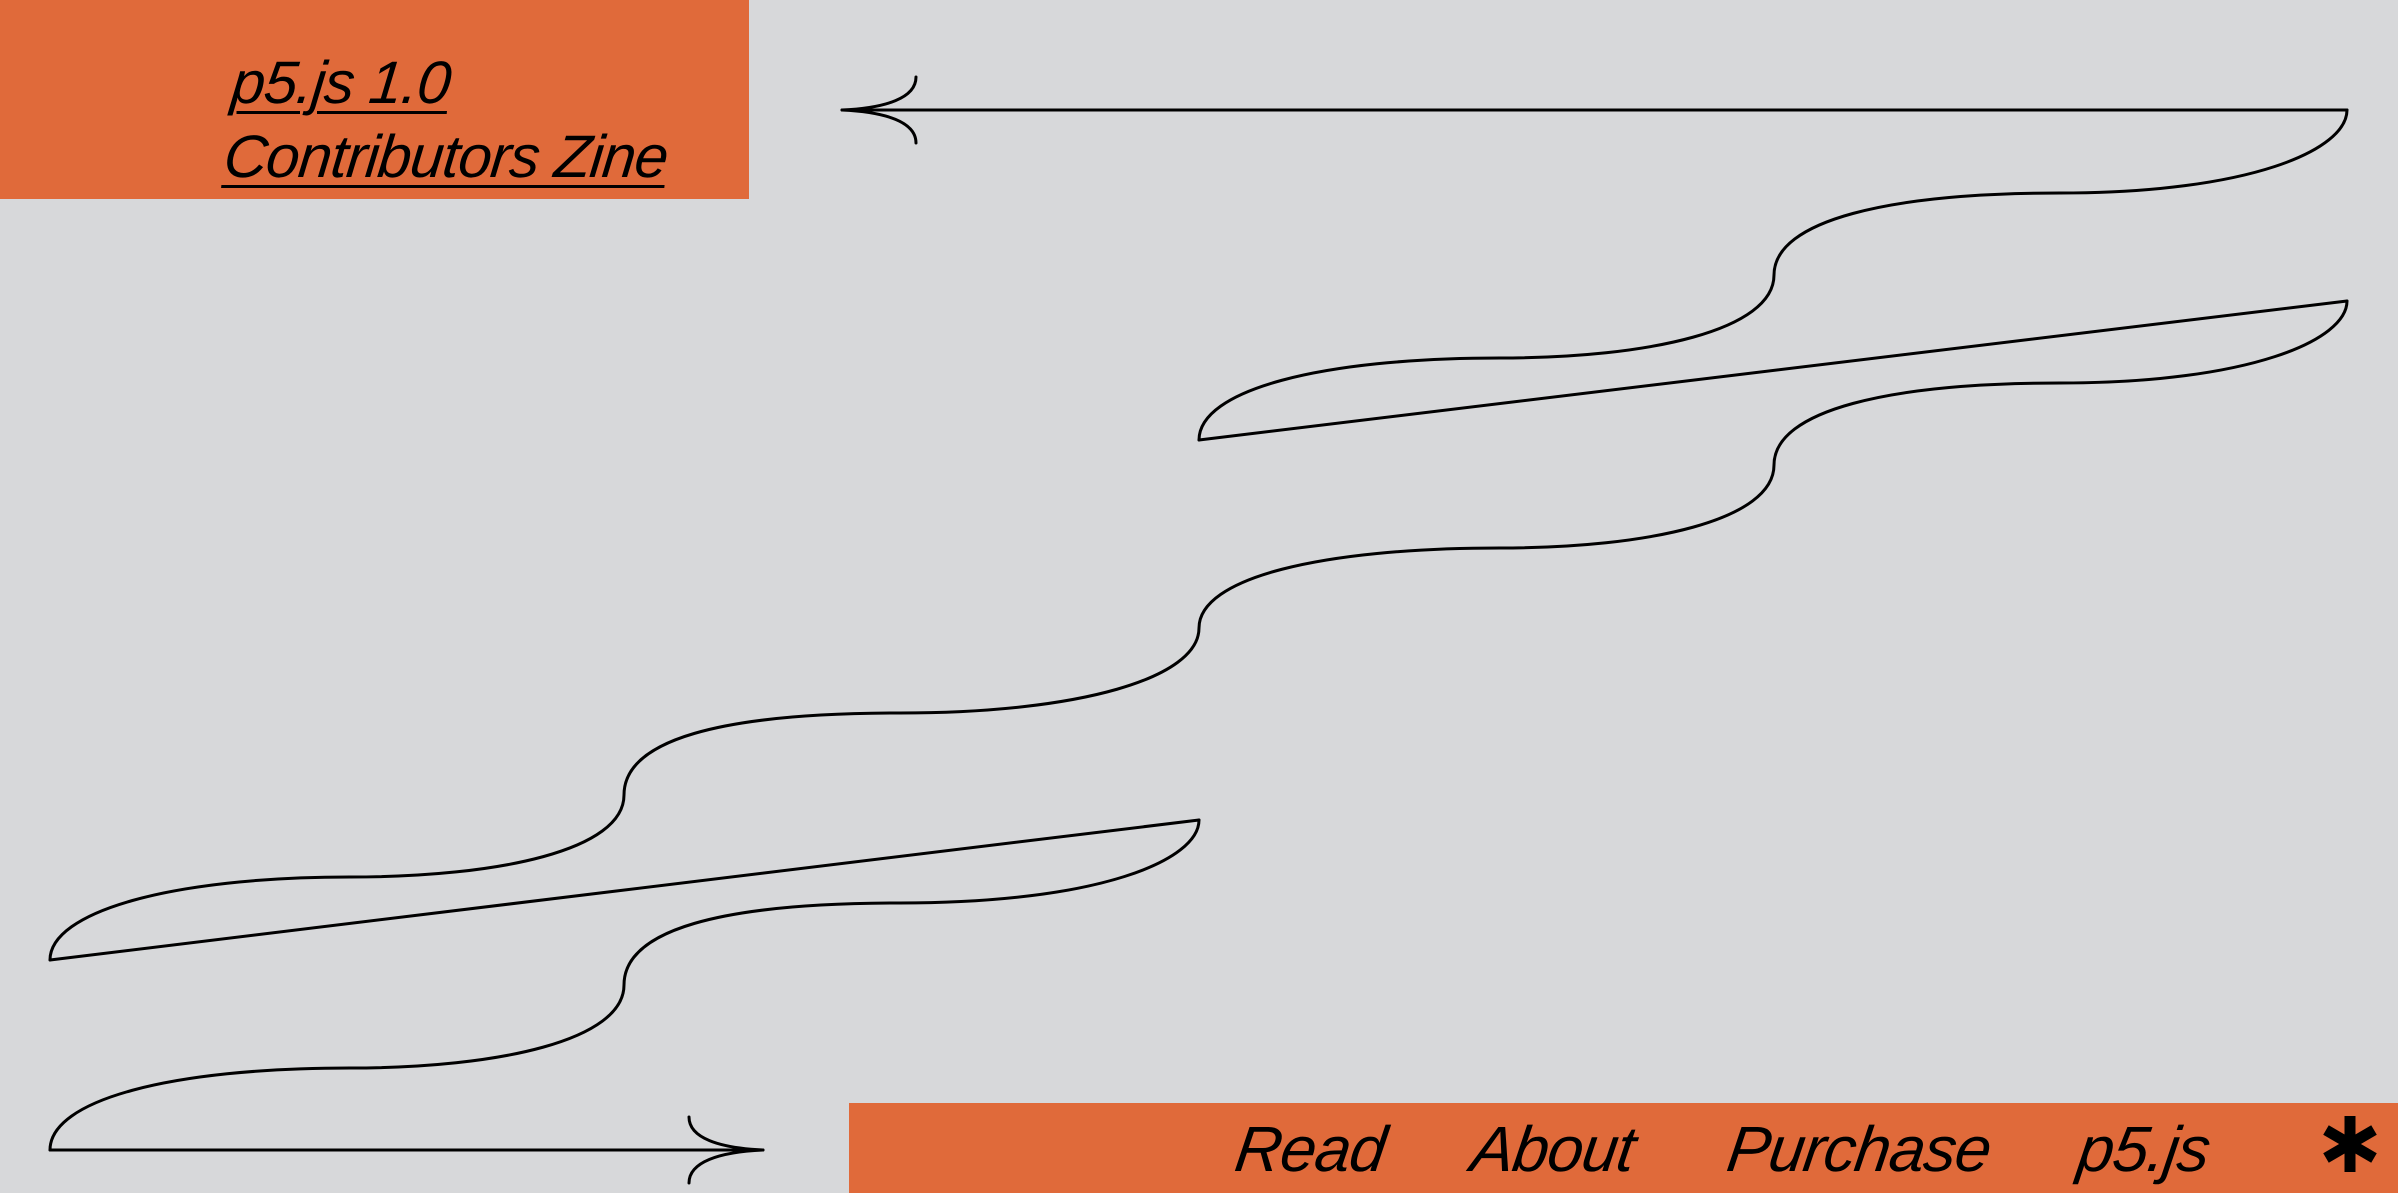  Describe the element at coordinates (624, 890) in the screenshot. I see `diagonal-line-lower` at that location.